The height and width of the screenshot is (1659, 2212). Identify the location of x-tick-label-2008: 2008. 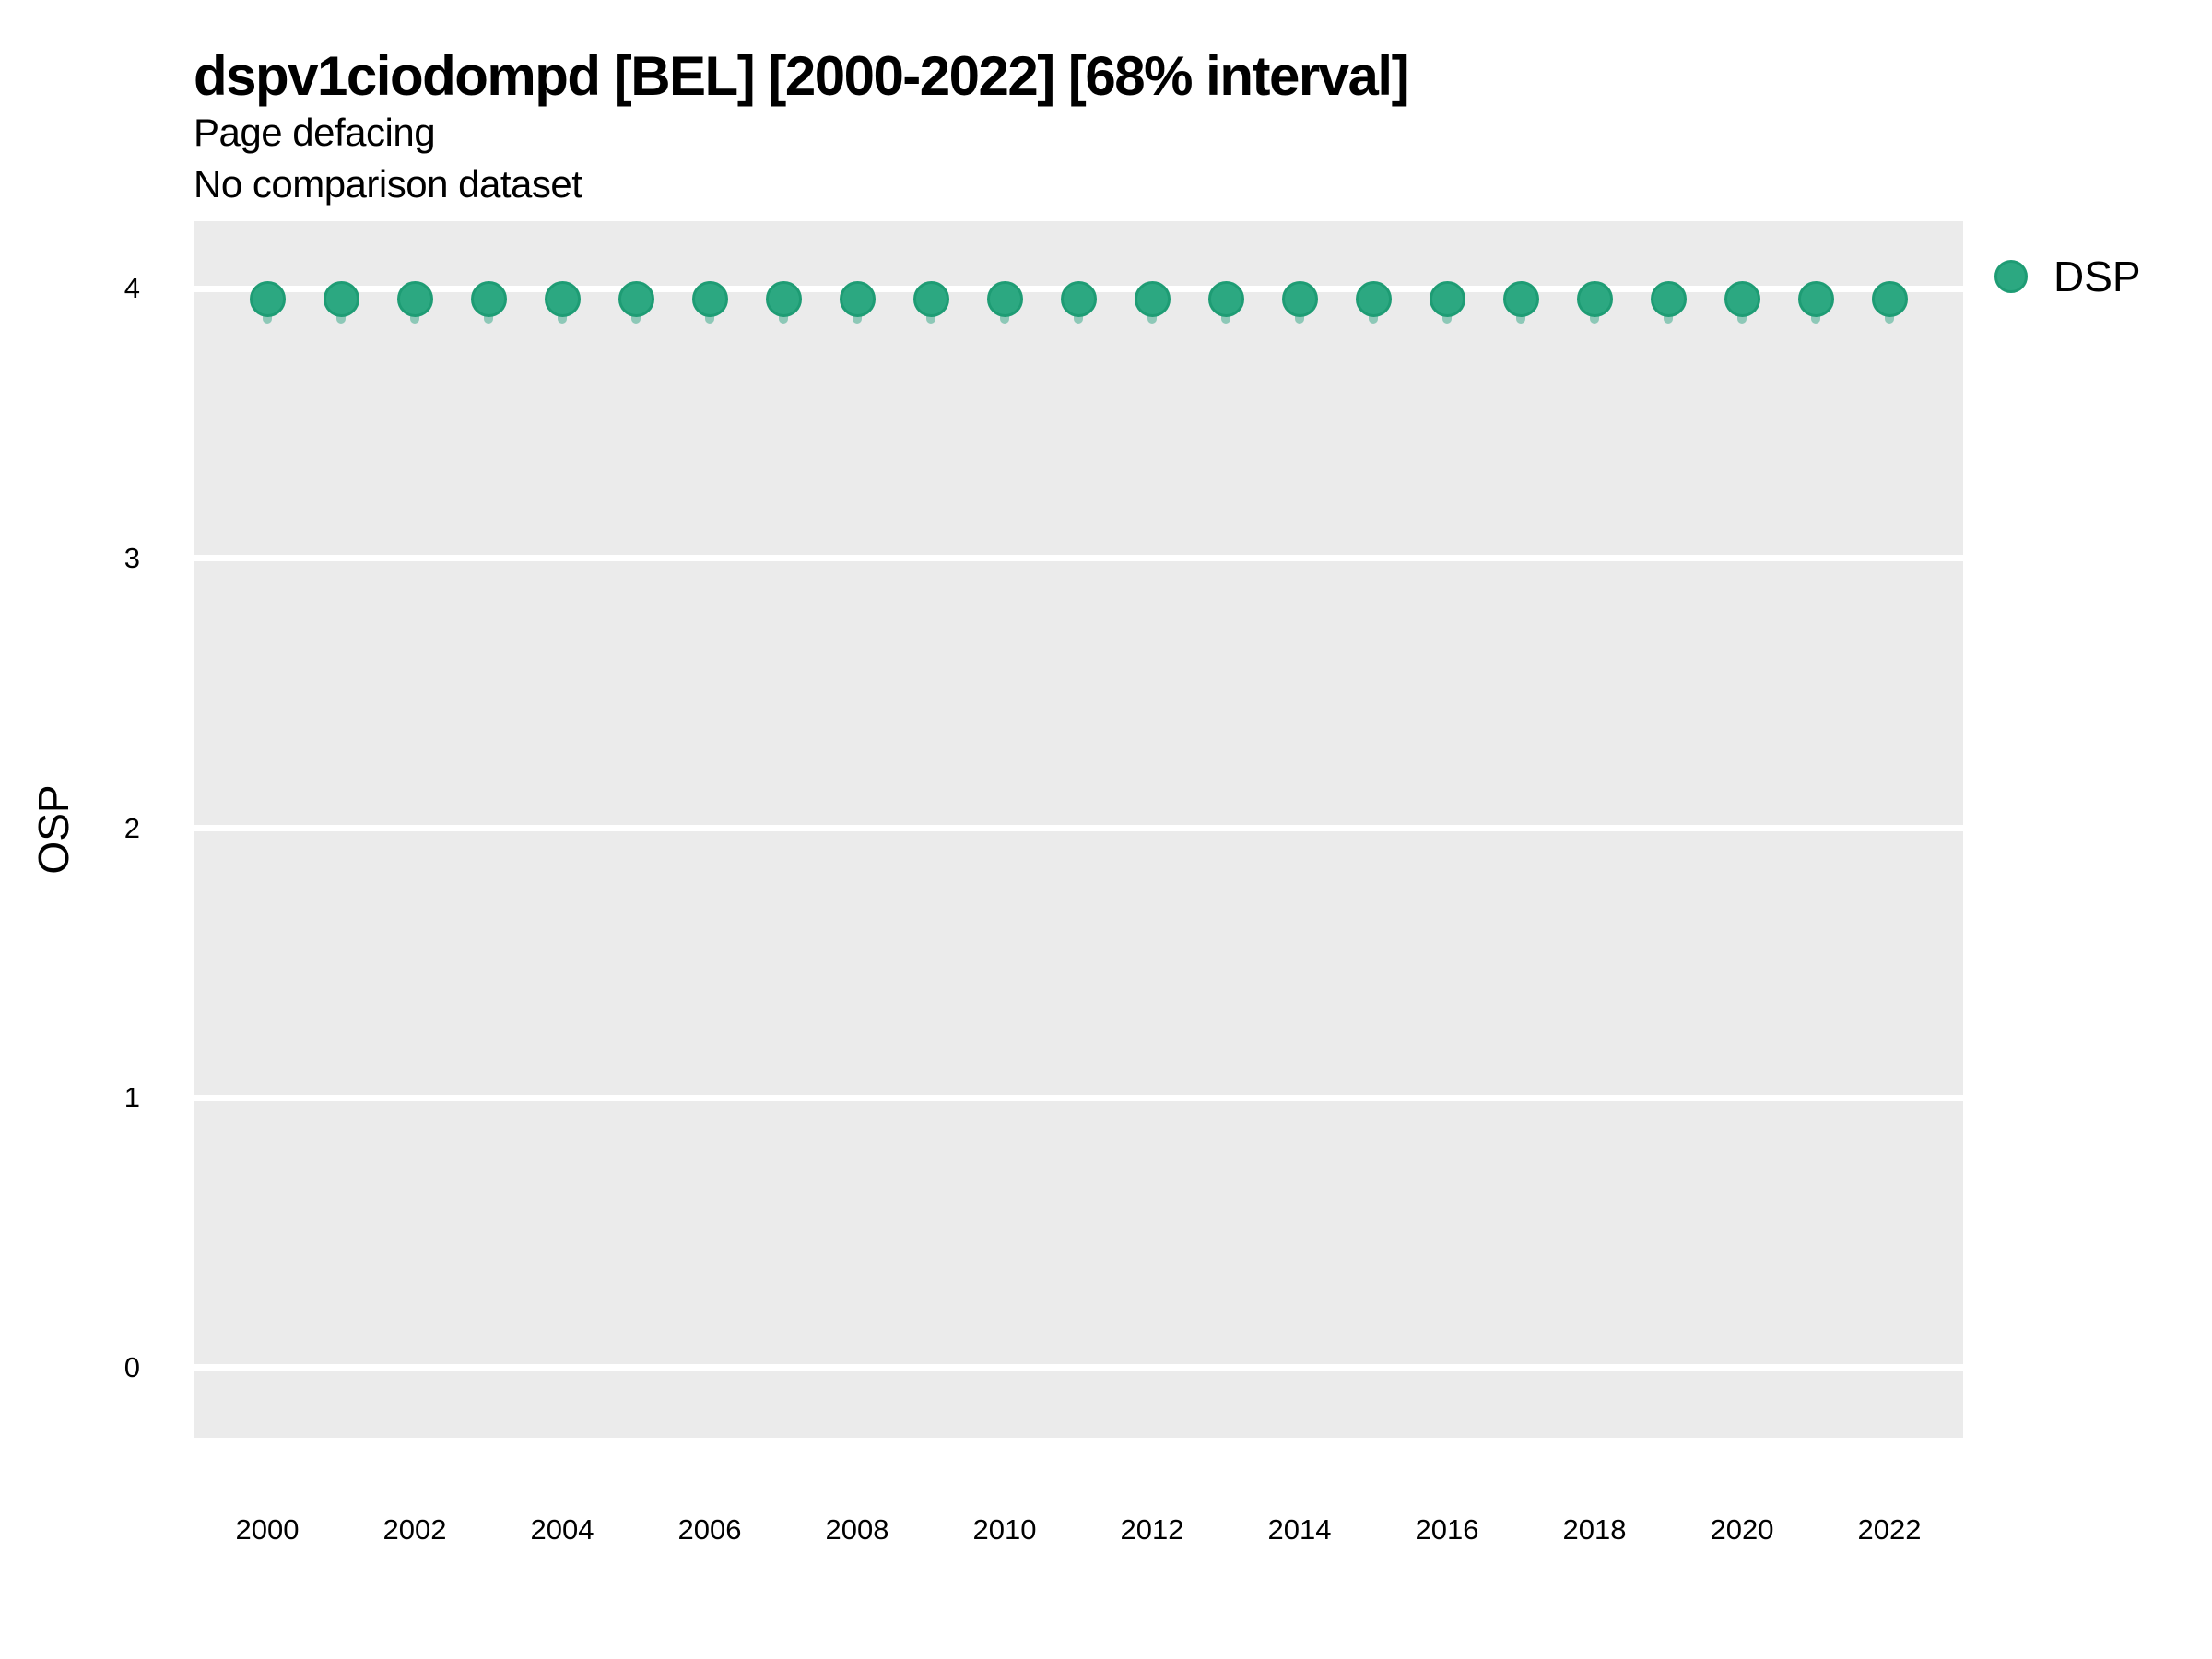
(857, 1529).